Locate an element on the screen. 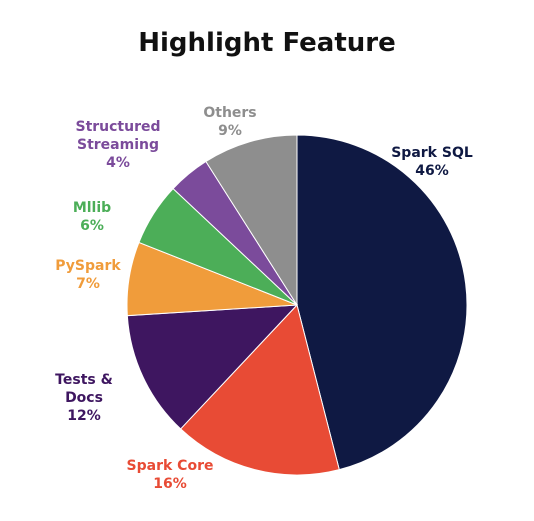 The height and width of the screenshot is (521, 534). value-label: 6% is located at coordinates (92, 226).